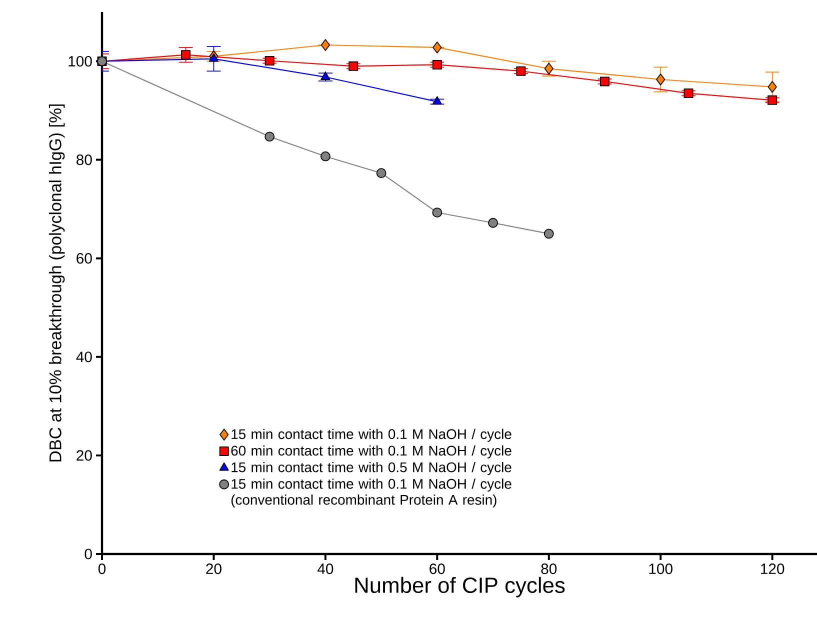 This screenshot has width=817, height=632. I want to click on y-tick-label: 40, so click(84, 357).